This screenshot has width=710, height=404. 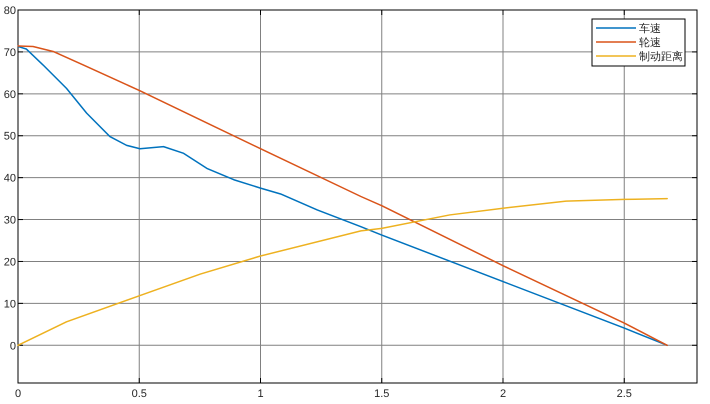 What do you see at coordinates (661, 56) in the screenshot?
I see `legend-label: 制动距离` at bounding box center [661, 56].